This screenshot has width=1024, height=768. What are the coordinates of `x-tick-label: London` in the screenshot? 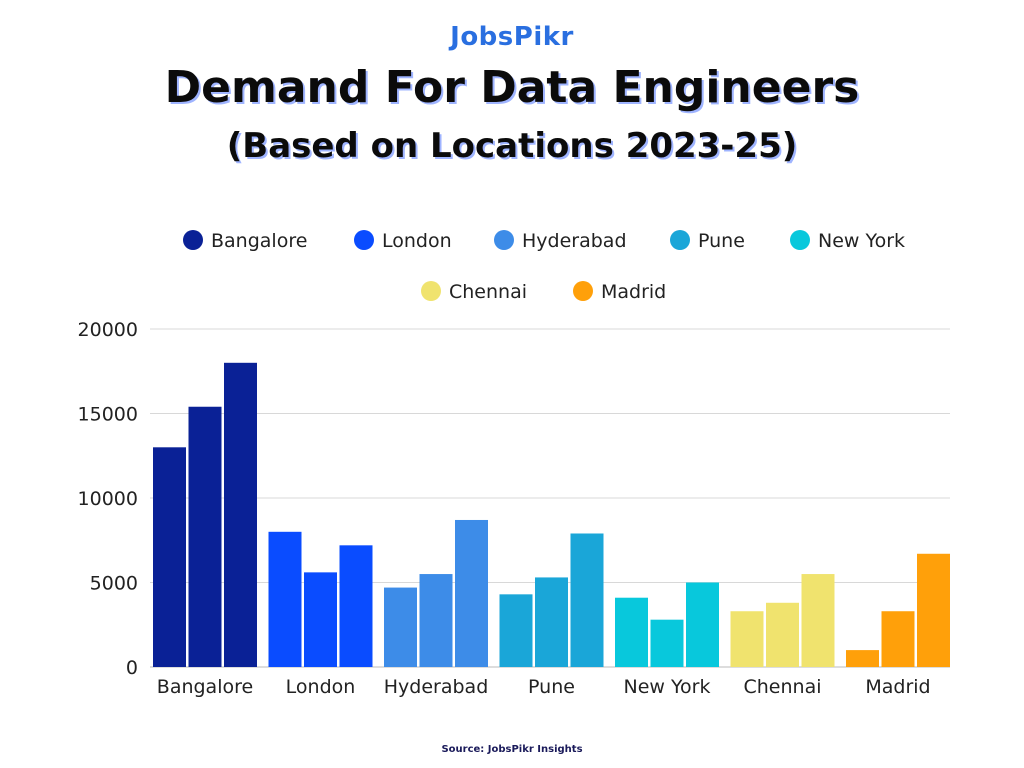 It's located at (321, 687).